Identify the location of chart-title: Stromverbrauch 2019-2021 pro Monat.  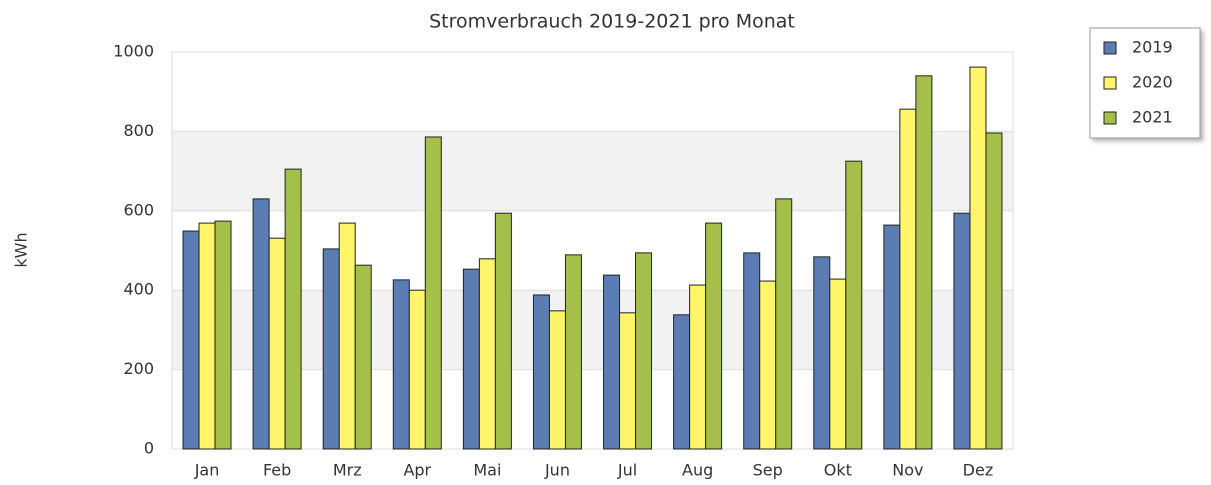
(612, 22).